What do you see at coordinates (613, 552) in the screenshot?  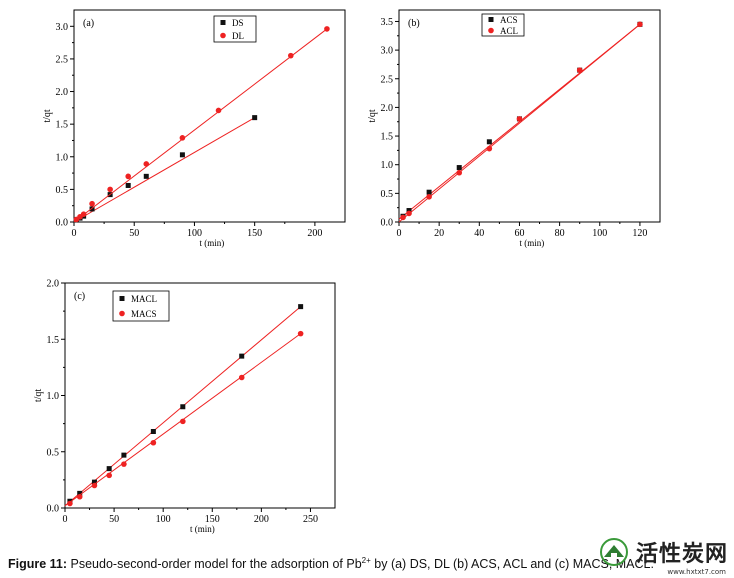 I see `watermark-logo-icon` at bounding box center [613, 552].